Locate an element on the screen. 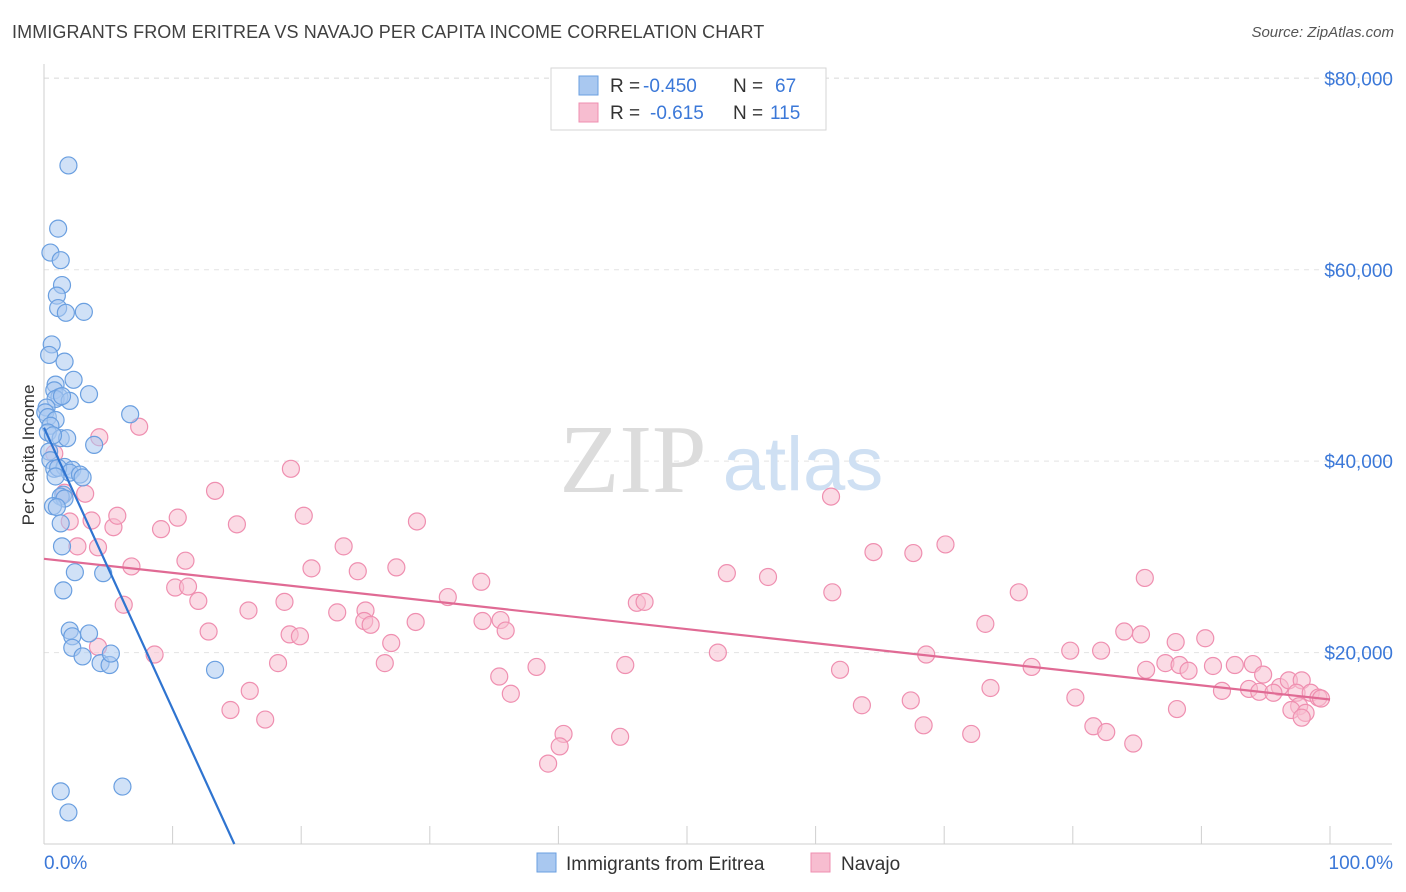 The width and height of the screenshot is (1406, 892). eritrea-points is located at coordinates (130, 489).